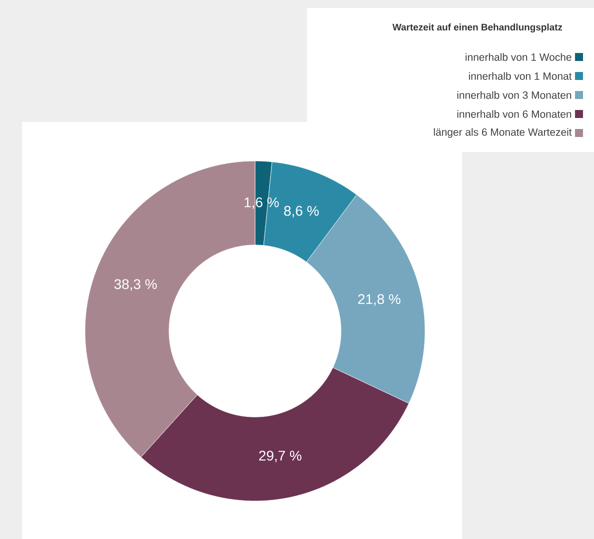  I want to click on legend-title: Wartezeit auf einen Behandlungsplatz, so click(477, 28).